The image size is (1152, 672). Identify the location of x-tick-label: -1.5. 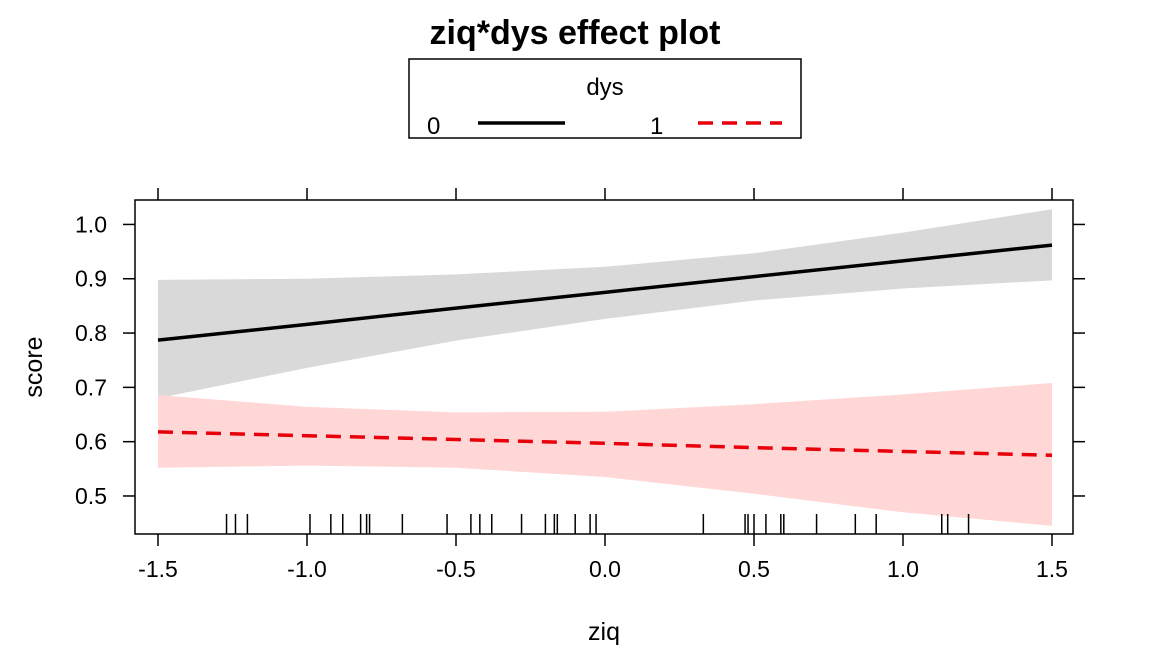
(158, 569).